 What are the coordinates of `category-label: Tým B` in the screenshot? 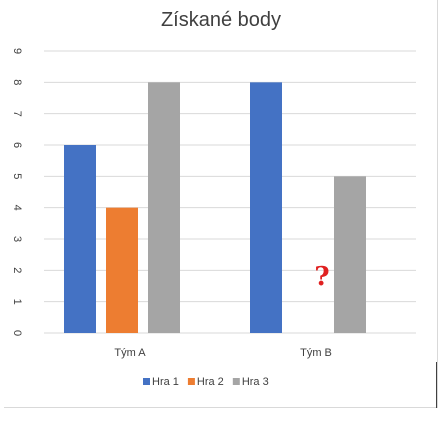 It's located at (316, 353).